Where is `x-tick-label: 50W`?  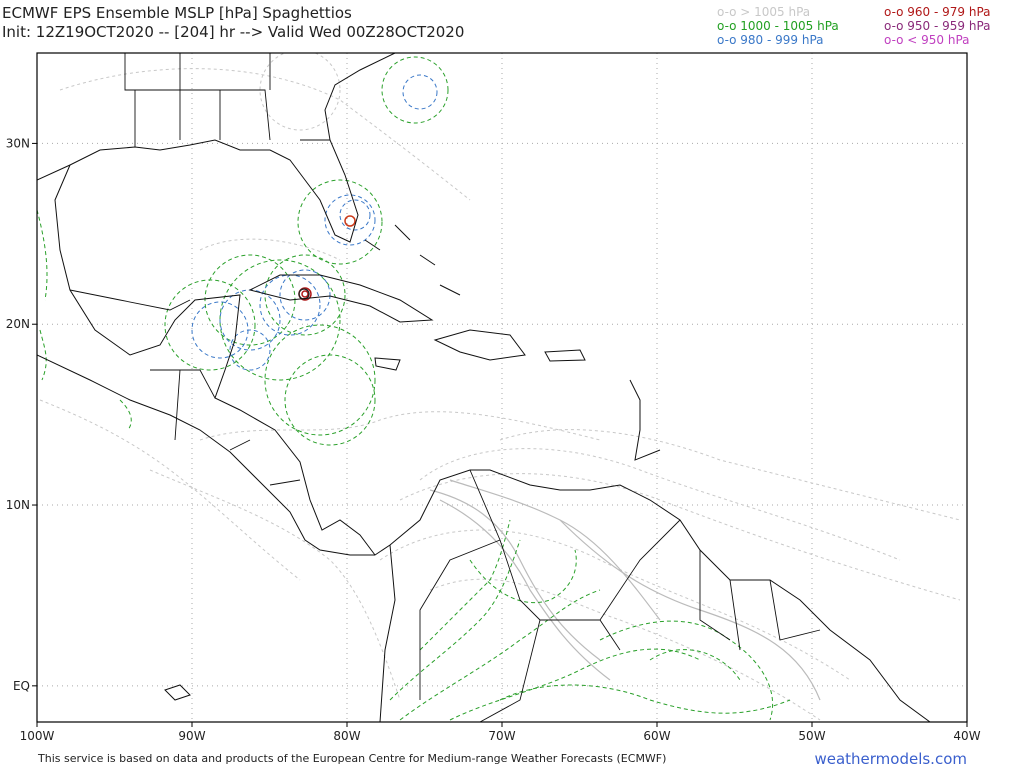
x-tick-label: 50W is located at coordinates (811, 736).